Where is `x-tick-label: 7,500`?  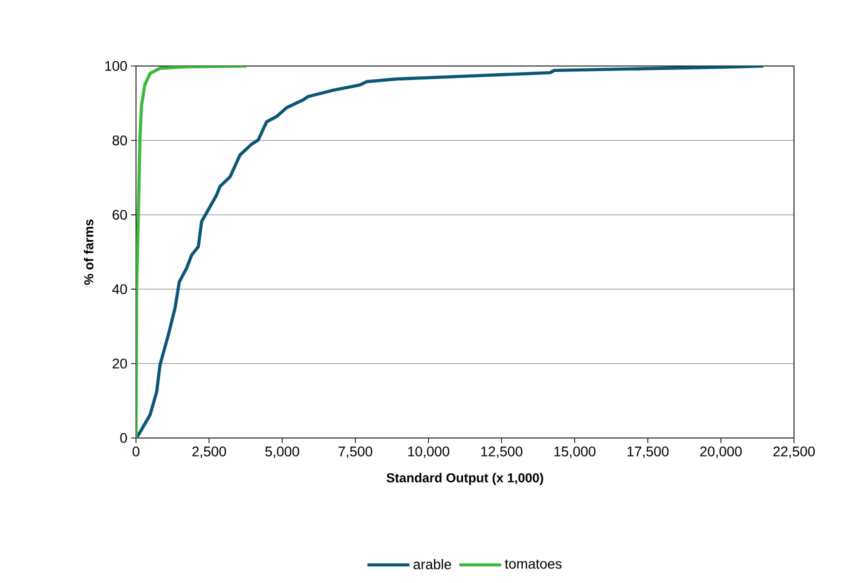 x-tick-label: 7,500 is located at coordinates (355, 452).